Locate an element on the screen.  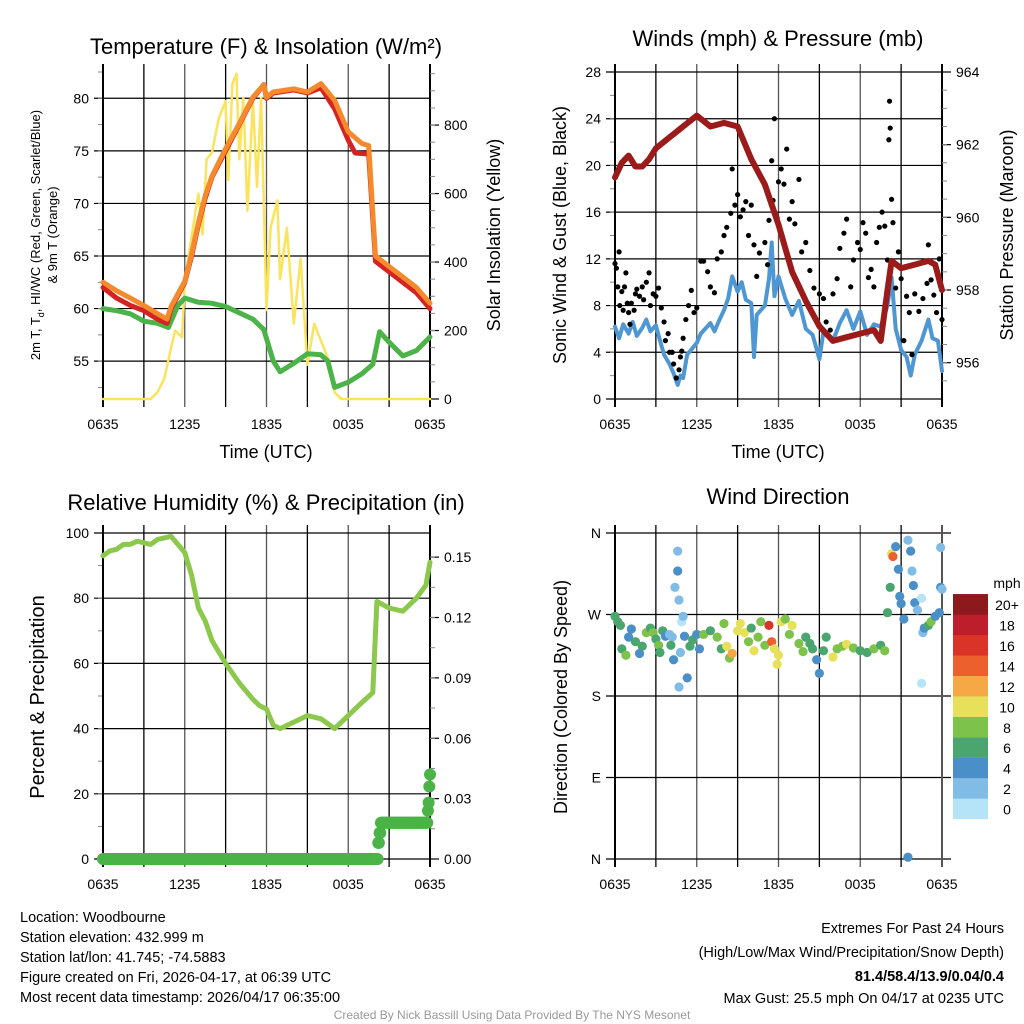
max-gust: Max Gust: 25.5 mph On 04/17 at 0235 UTC is located at coordinates (864, 999).